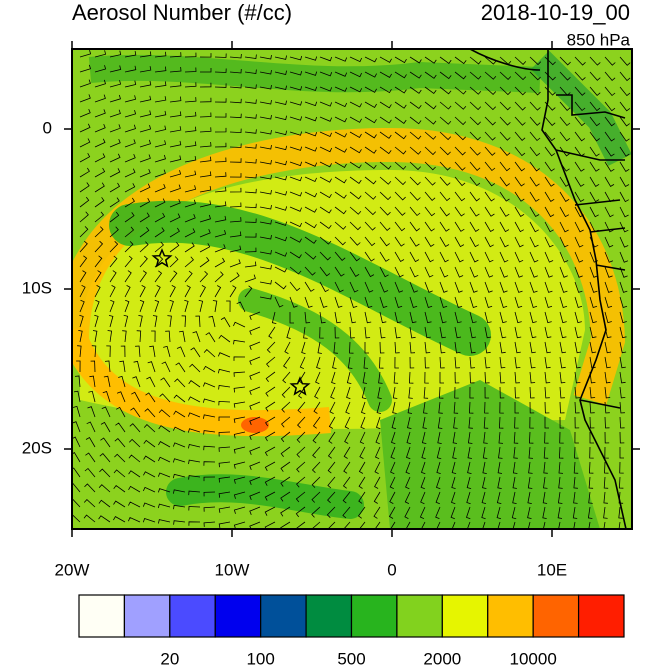  What do you see at coordinates (169, 658) in the screenshot?
I see `colorbar-label: 20` at bounding box center [169, 658].